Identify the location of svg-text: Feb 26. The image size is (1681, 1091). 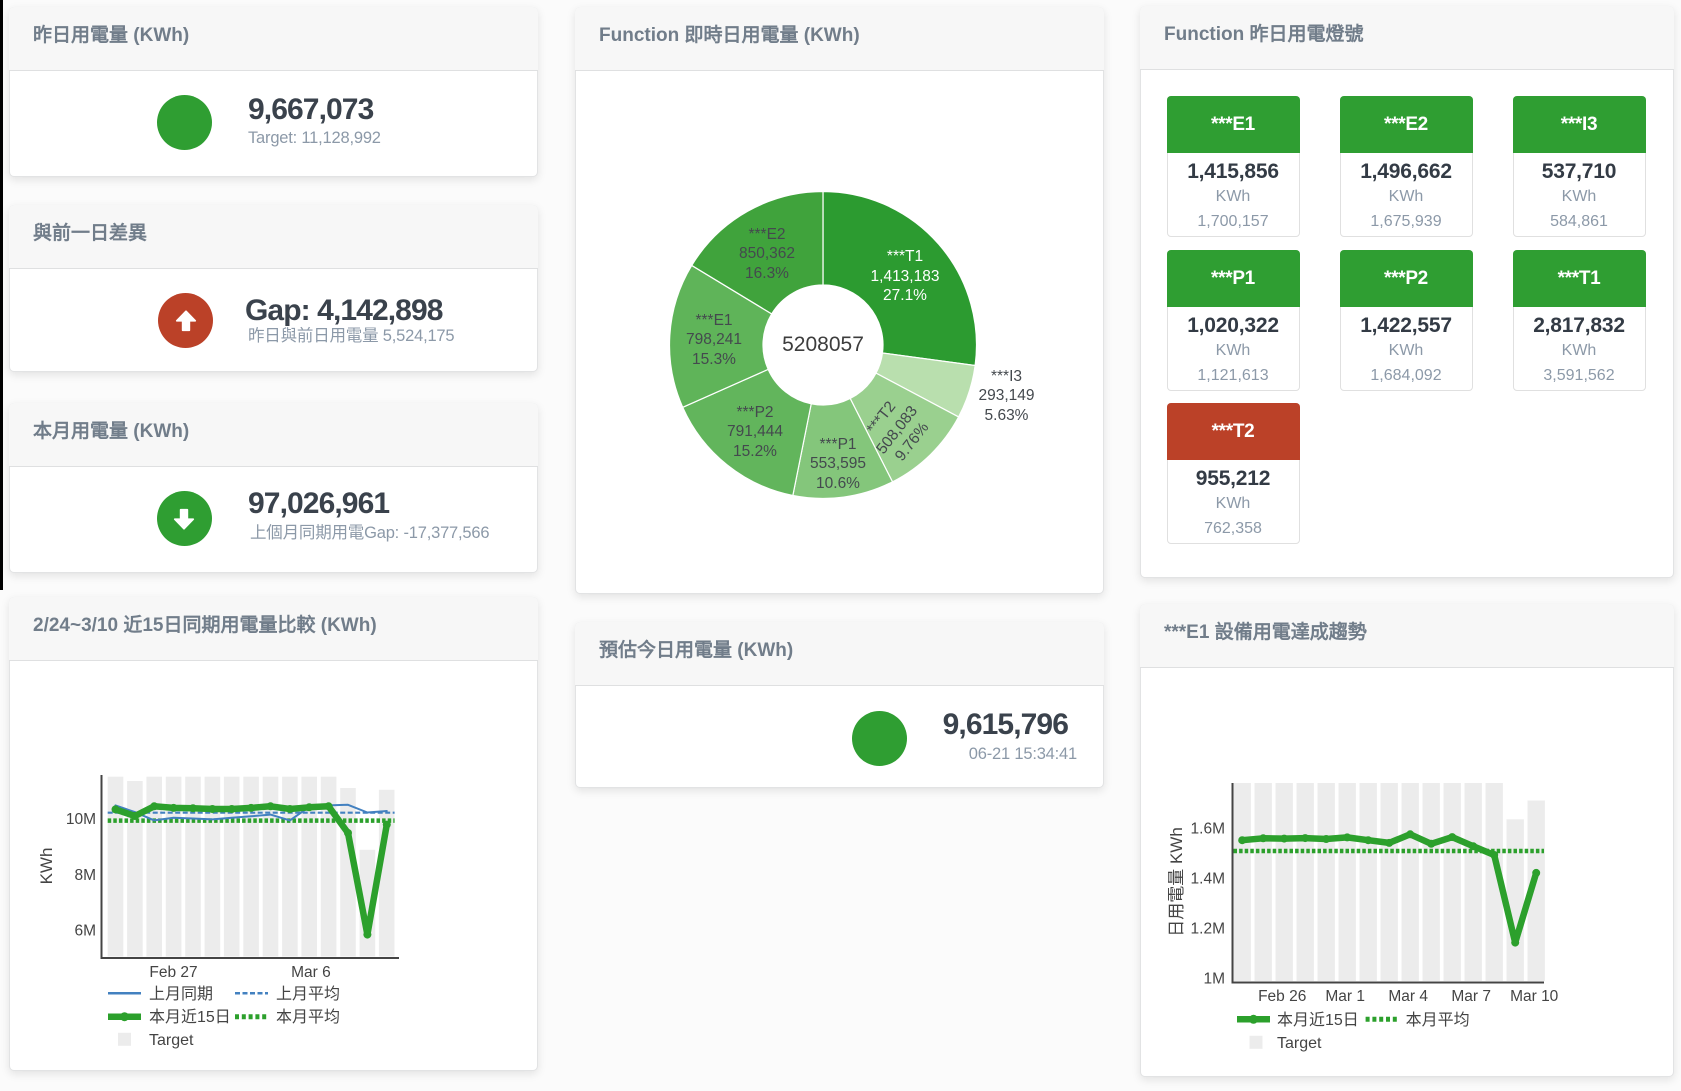
(1282, 996).